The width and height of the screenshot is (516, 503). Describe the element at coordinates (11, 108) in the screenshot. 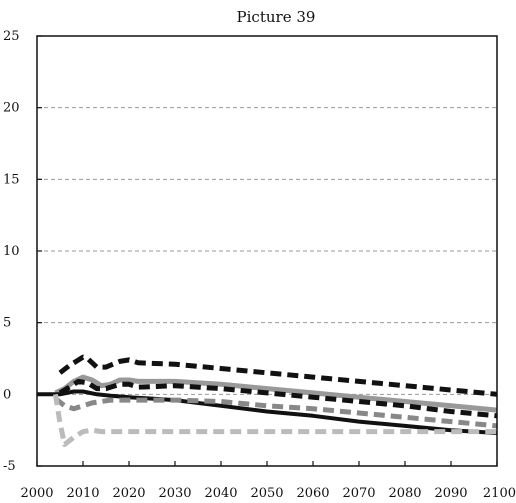

I see `y-tick-label: 20` at that location.